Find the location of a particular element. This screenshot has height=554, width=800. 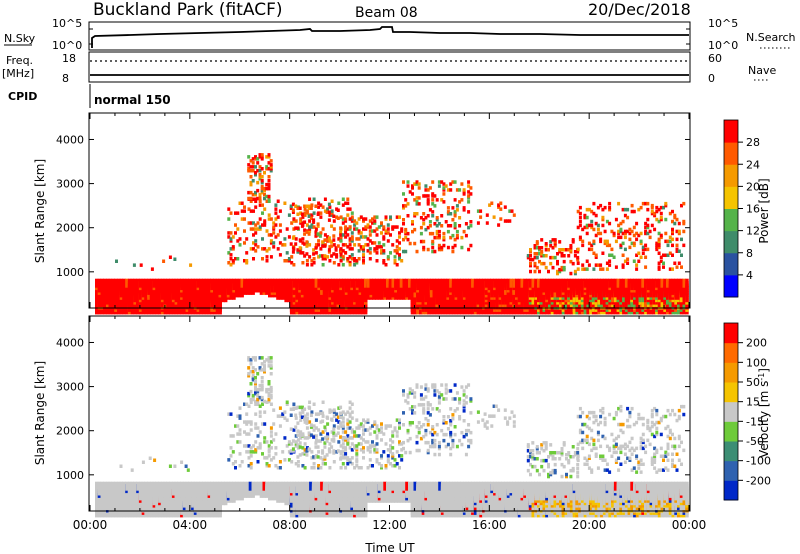

cpid-row: CPID normal 150 is located at coordinates (89, 96).